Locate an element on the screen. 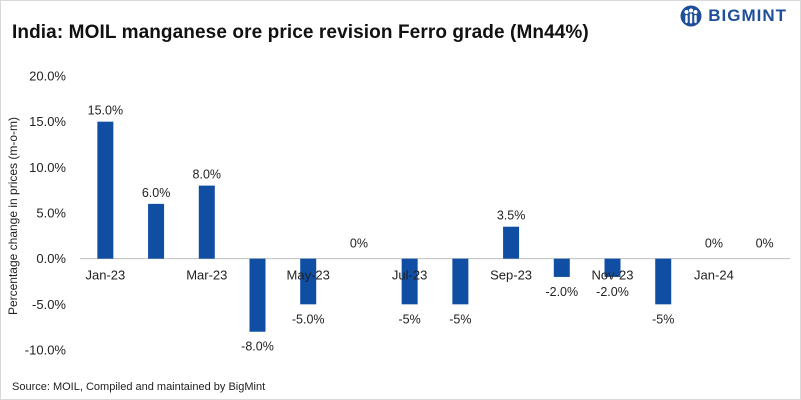 Image resolution: width=801 pixels, height=400 pixels. y-axis-label: Percentage change in prices (m-o-m) is located at coordinates (13, 216).